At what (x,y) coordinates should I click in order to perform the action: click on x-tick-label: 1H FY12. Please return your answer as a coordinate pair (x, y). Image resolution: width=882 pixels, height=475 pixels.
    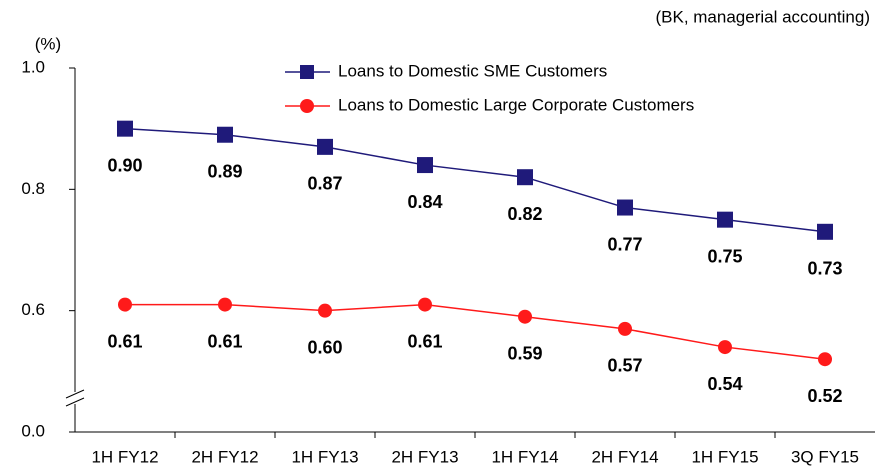
    Looking at the image, I should click on (124, 456).